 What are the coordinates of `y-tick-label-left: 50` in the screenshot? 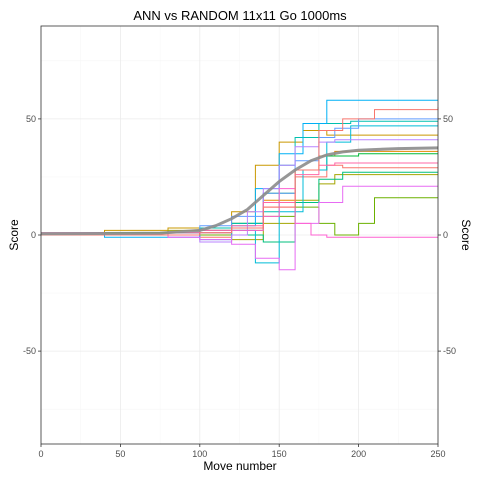 It's located at (31, 119).